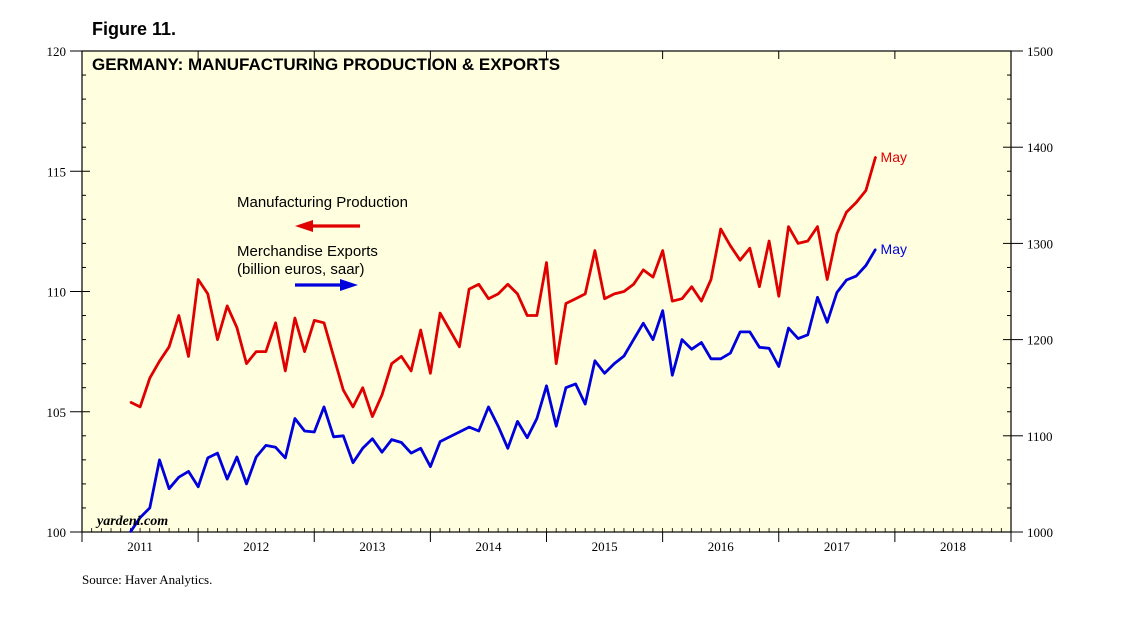  Describe the element at coordinates (147, 579) in the screenshot. I see `source-note: Source: Haver Analytics.` at that location.